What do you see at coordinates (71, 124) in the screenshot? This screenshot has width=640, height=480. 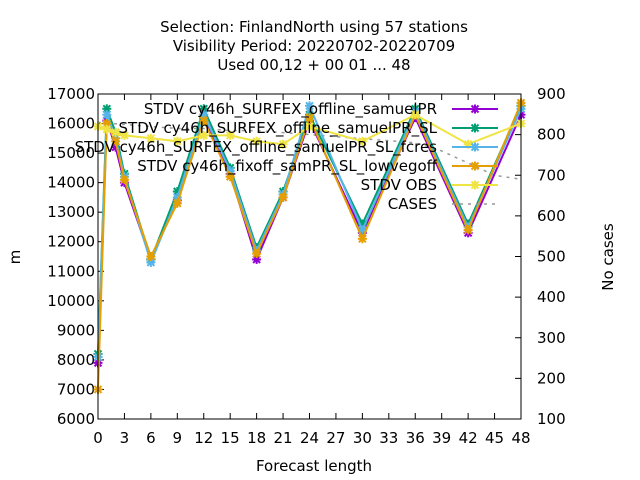 I see `y-tick-label: 16000` at bounding box center [71, 124].